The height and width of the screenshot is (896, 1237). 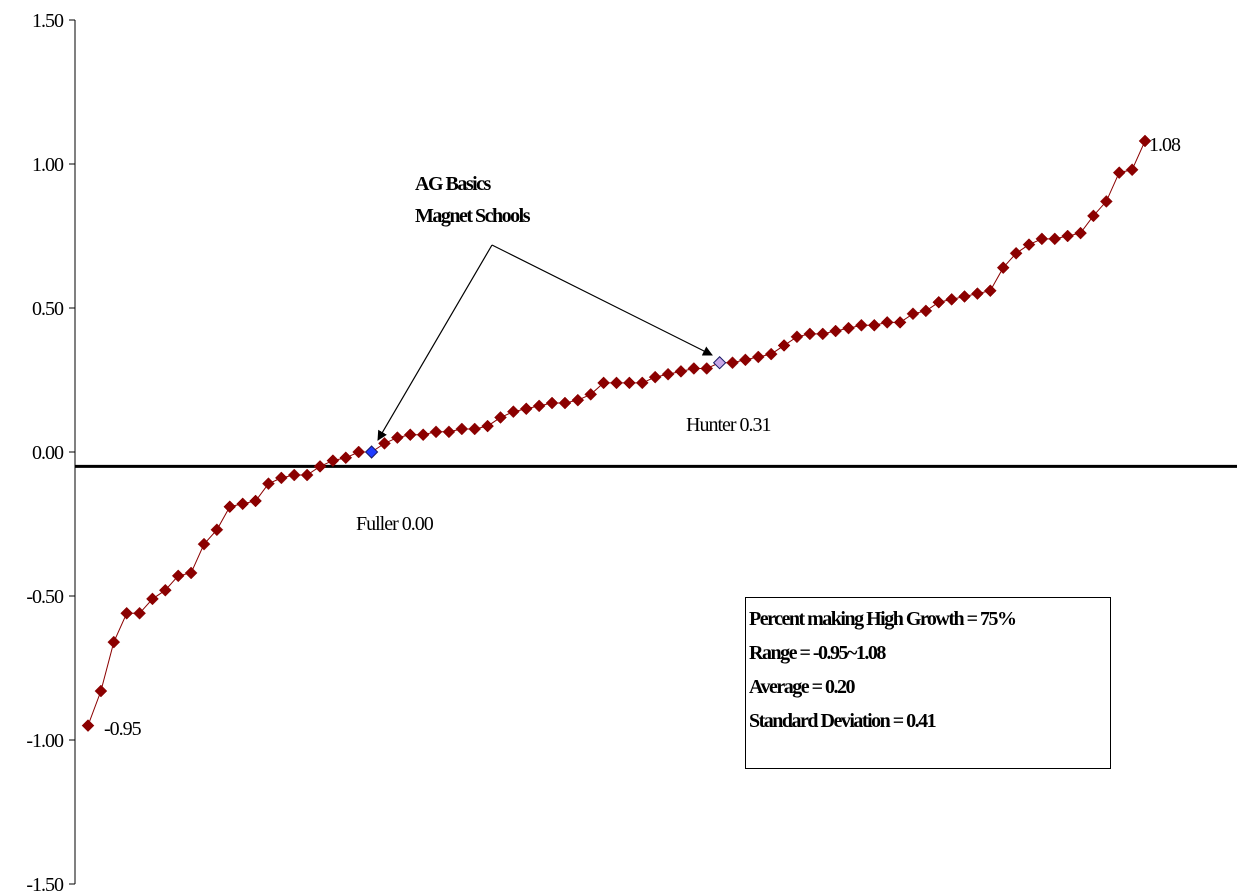 What do you see at coordinates (48, 165) in the screenshot?
I see `y-tick-label: 1.00` at bounding box center [48, 165].